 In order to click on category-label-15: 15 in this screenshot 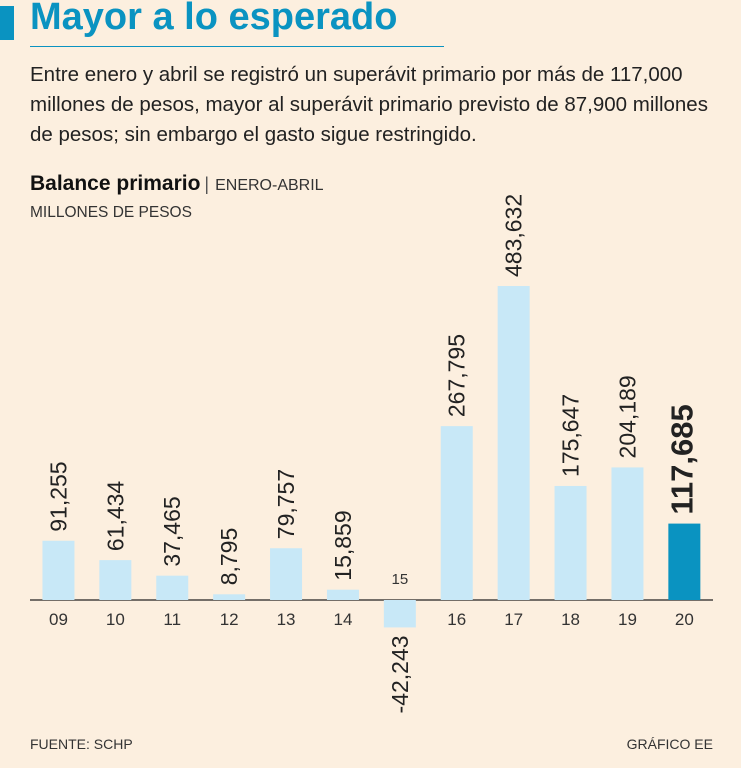, I will do `click(400, 579)`.